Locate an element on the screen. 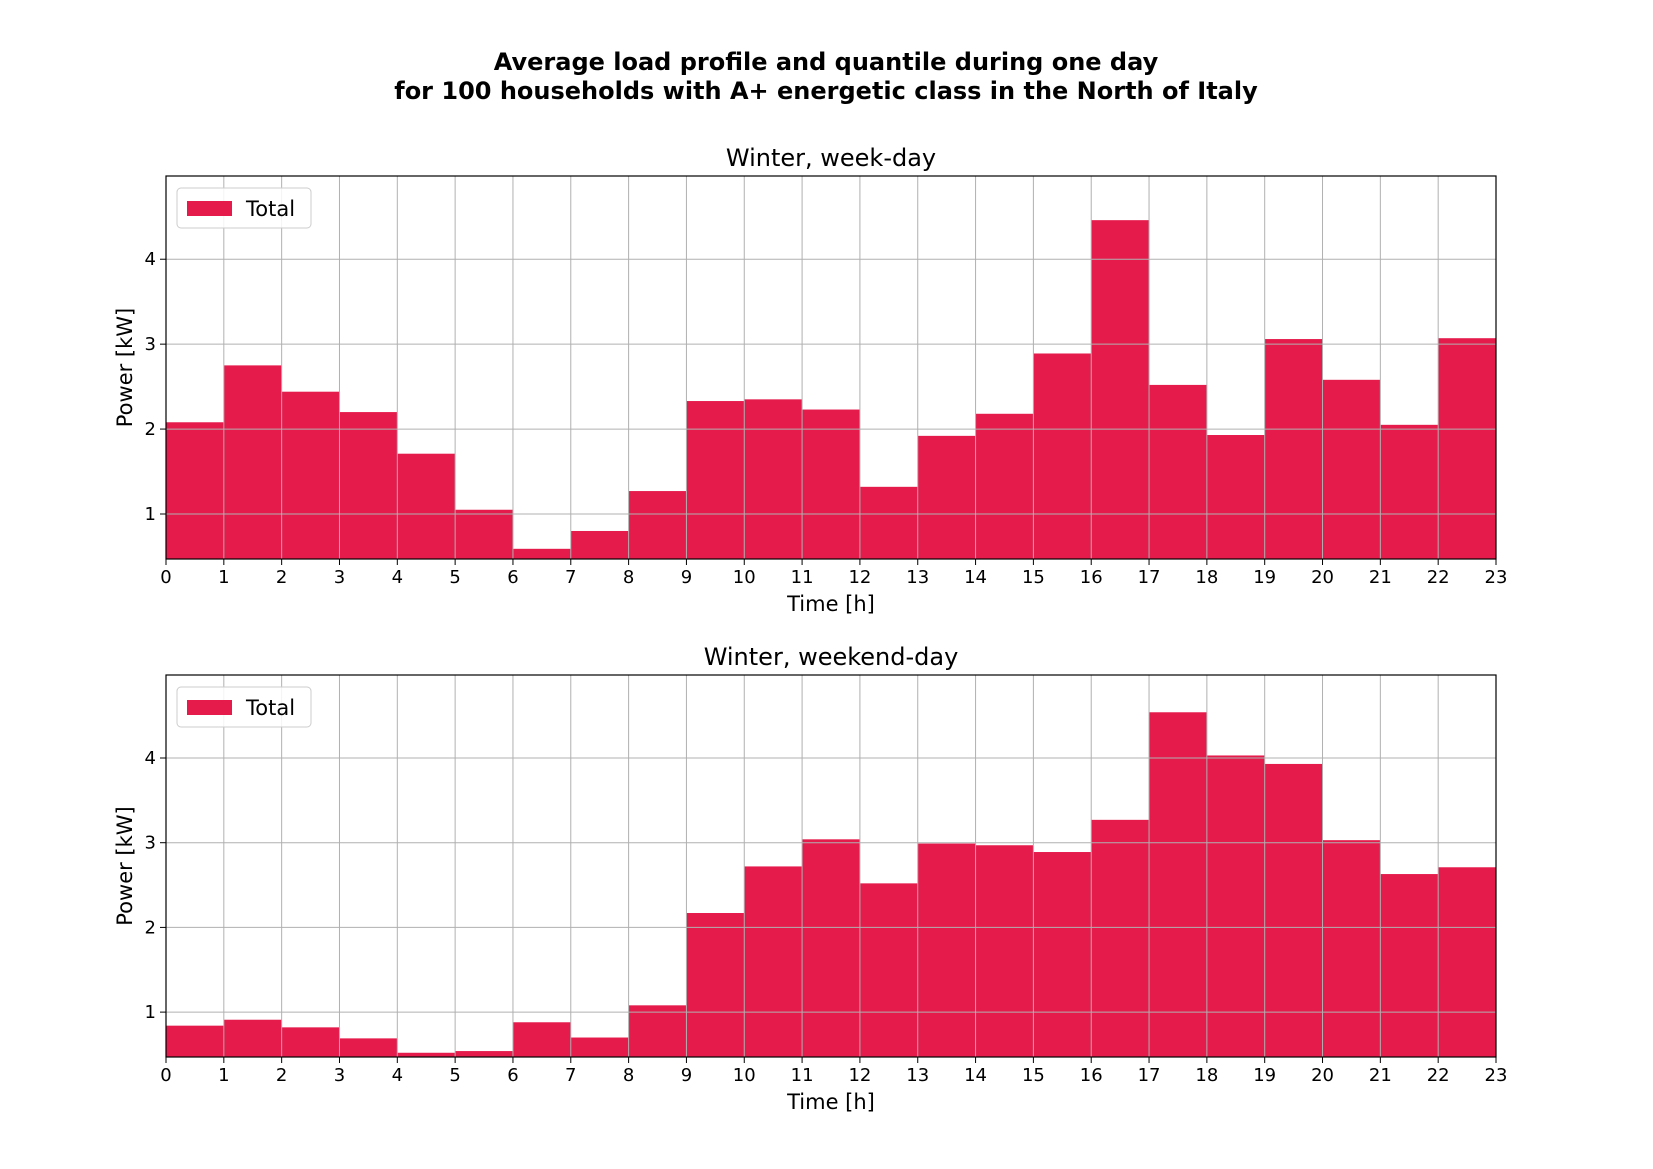 The width and height of the screenshot is (1653, 1169). chart-title: Winter, weekend-day is located at coordinates (831, 657).